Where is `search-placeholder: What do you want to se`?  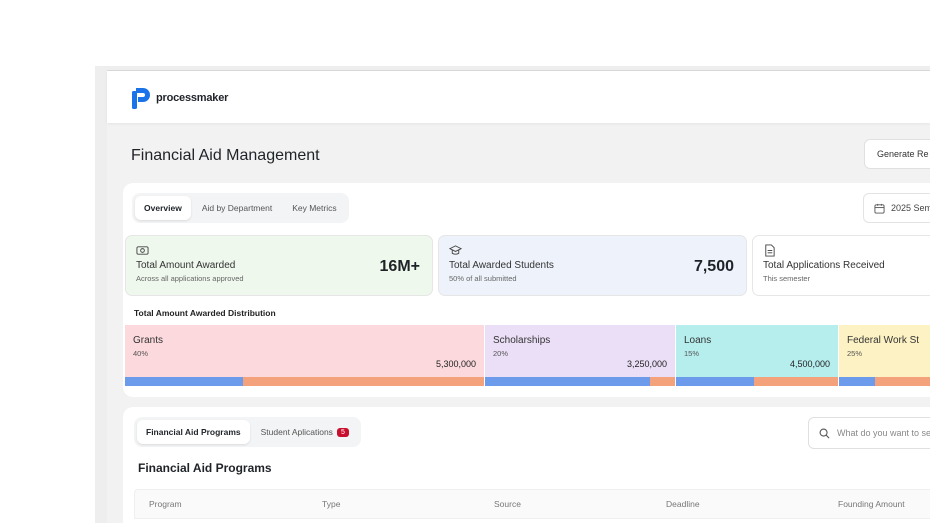 search-placeholder: What do you want to se is located at coordinates (883, 433).